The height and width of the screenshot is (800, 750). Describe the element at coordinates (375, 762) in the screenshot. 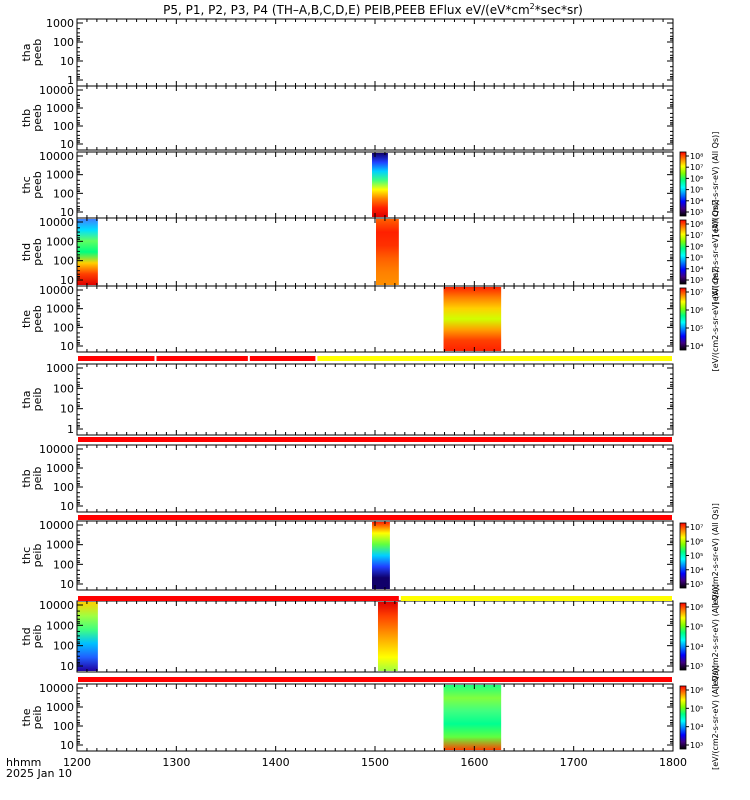

I see `x-tick-label: 1500` at that location.